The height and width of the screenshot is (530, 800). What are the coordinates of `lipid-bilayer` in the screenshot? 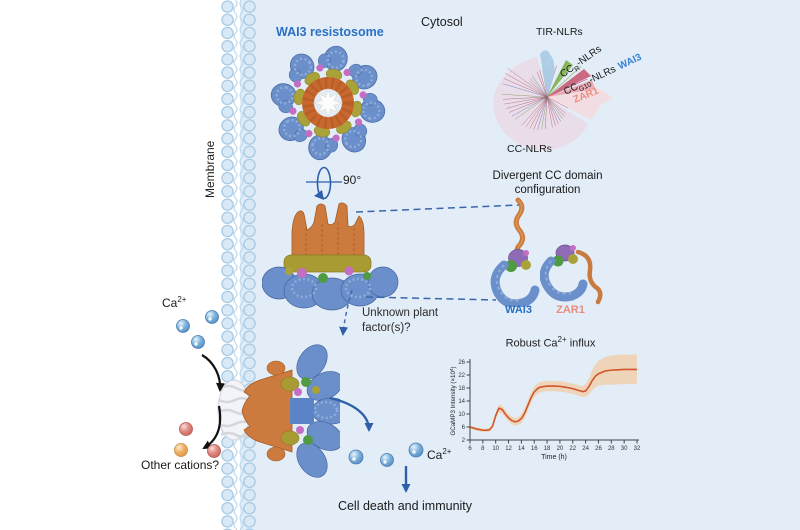 It's located at (238, 265).